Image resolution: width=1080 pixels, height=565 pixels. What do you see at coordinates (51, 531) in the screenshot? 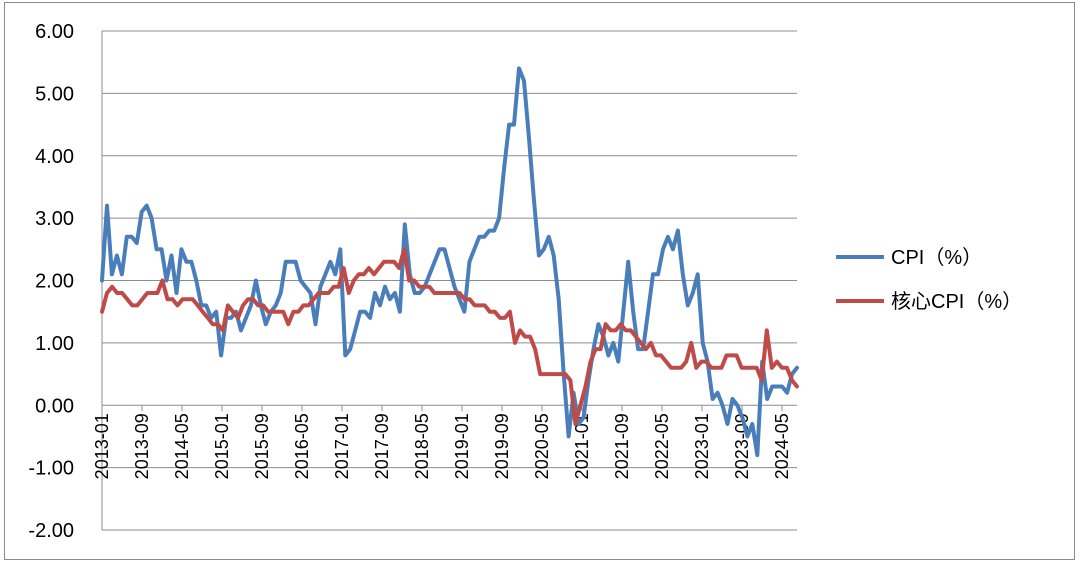
I see `y-tick-label: -2.00` at bounding box center [51, 531].